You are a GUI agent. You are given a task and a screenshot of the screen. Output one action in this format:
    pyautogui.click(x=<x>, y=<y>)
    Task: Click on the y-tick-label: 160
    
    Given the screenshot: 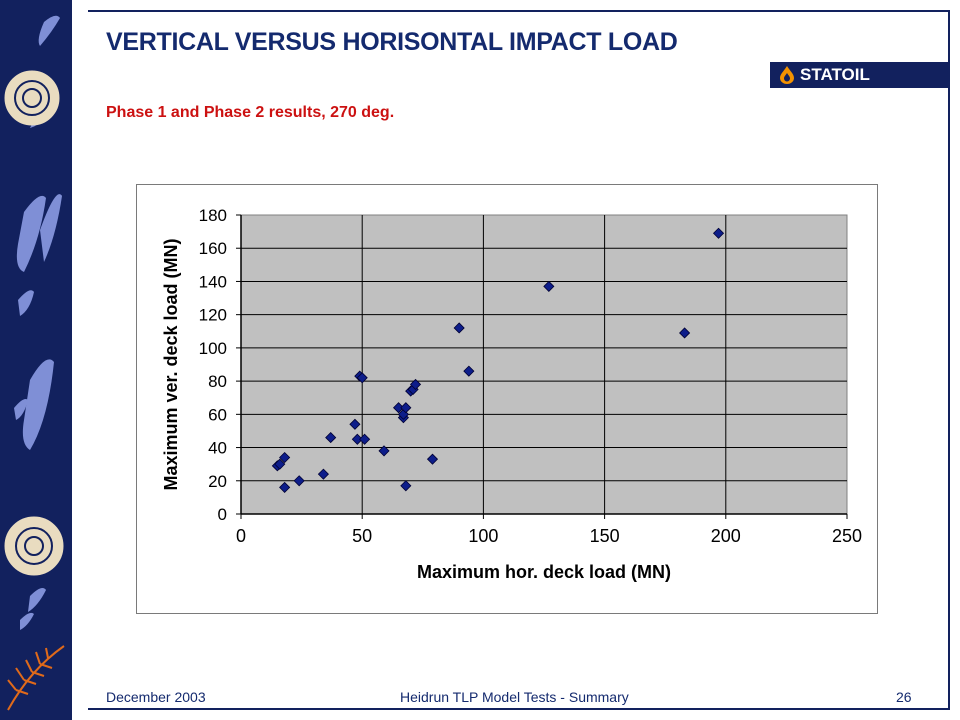 What is the action you would take?
    pyautogui.click(x=213, y=248)
    